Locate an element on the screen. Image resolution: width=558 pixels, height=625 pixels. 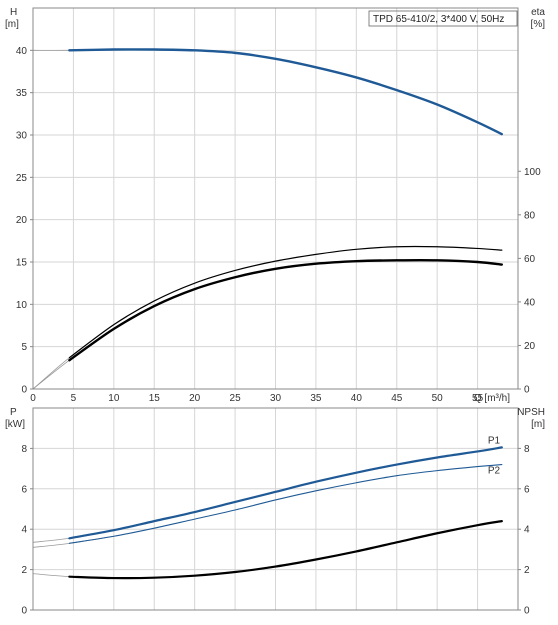
top-right-tick-label-100: 100 is located at coordinates (532, 172).